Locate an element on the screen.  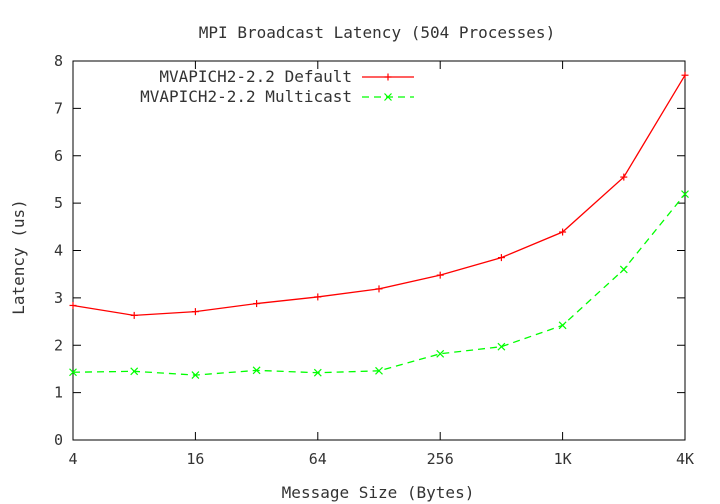
x-tick-label: 64 is located at coordinates (318, 459).